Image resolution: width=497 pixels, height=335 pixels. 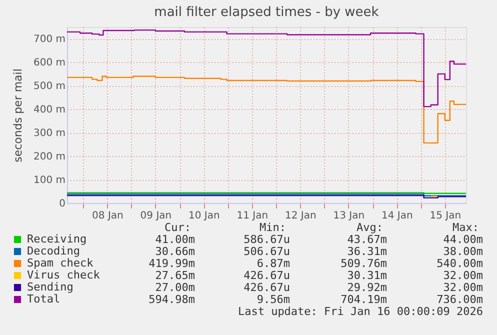 What do you see at coordinates (17, 115) in the screenshot?
I see `y-axis-title: seconds per mail` at bounding box center [17, 115].